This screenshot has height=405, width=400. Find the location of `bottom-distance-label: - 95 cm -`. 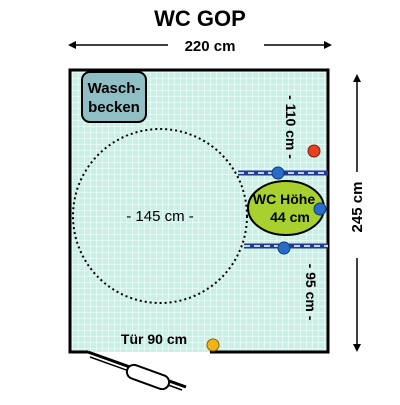

bottom-distance-label: - 95 cm - is located at coordinates (311, 292).